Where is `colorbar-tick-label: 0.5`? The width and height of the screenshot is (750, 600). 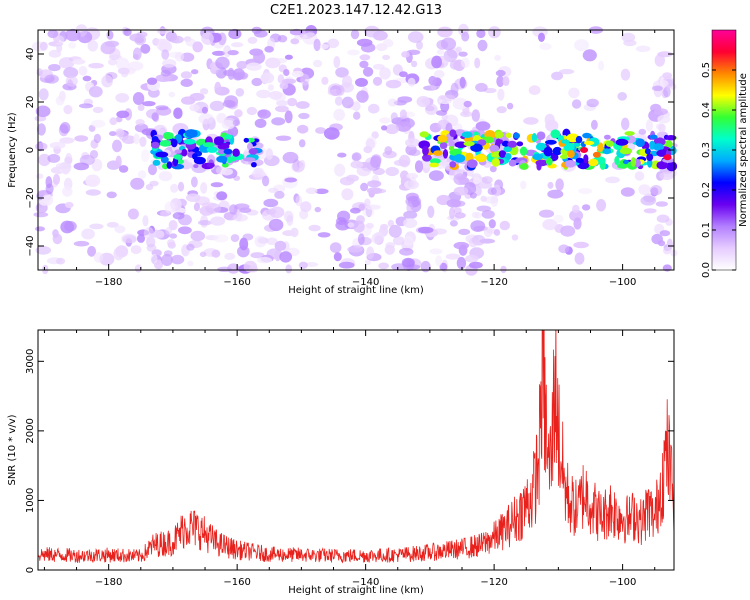
colorbar-tick-label: 0.5 is located at coordinates (706, 70).